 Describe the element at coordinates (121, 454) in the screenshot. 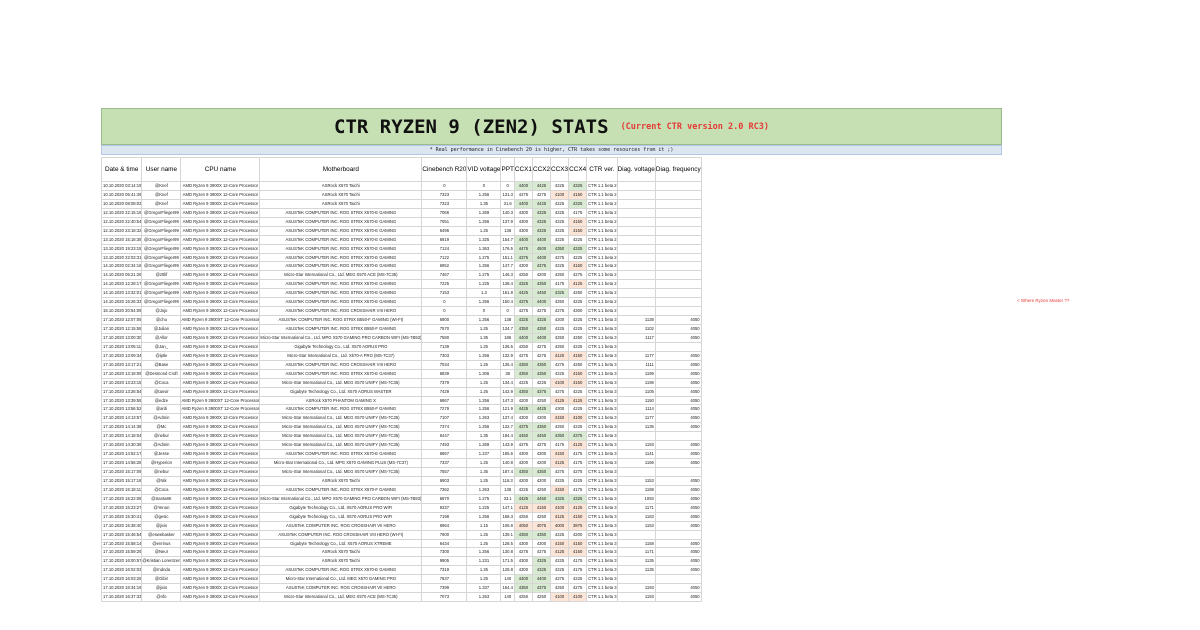

I see `table-cell: 17.10.2020 14:52:17` at that location.